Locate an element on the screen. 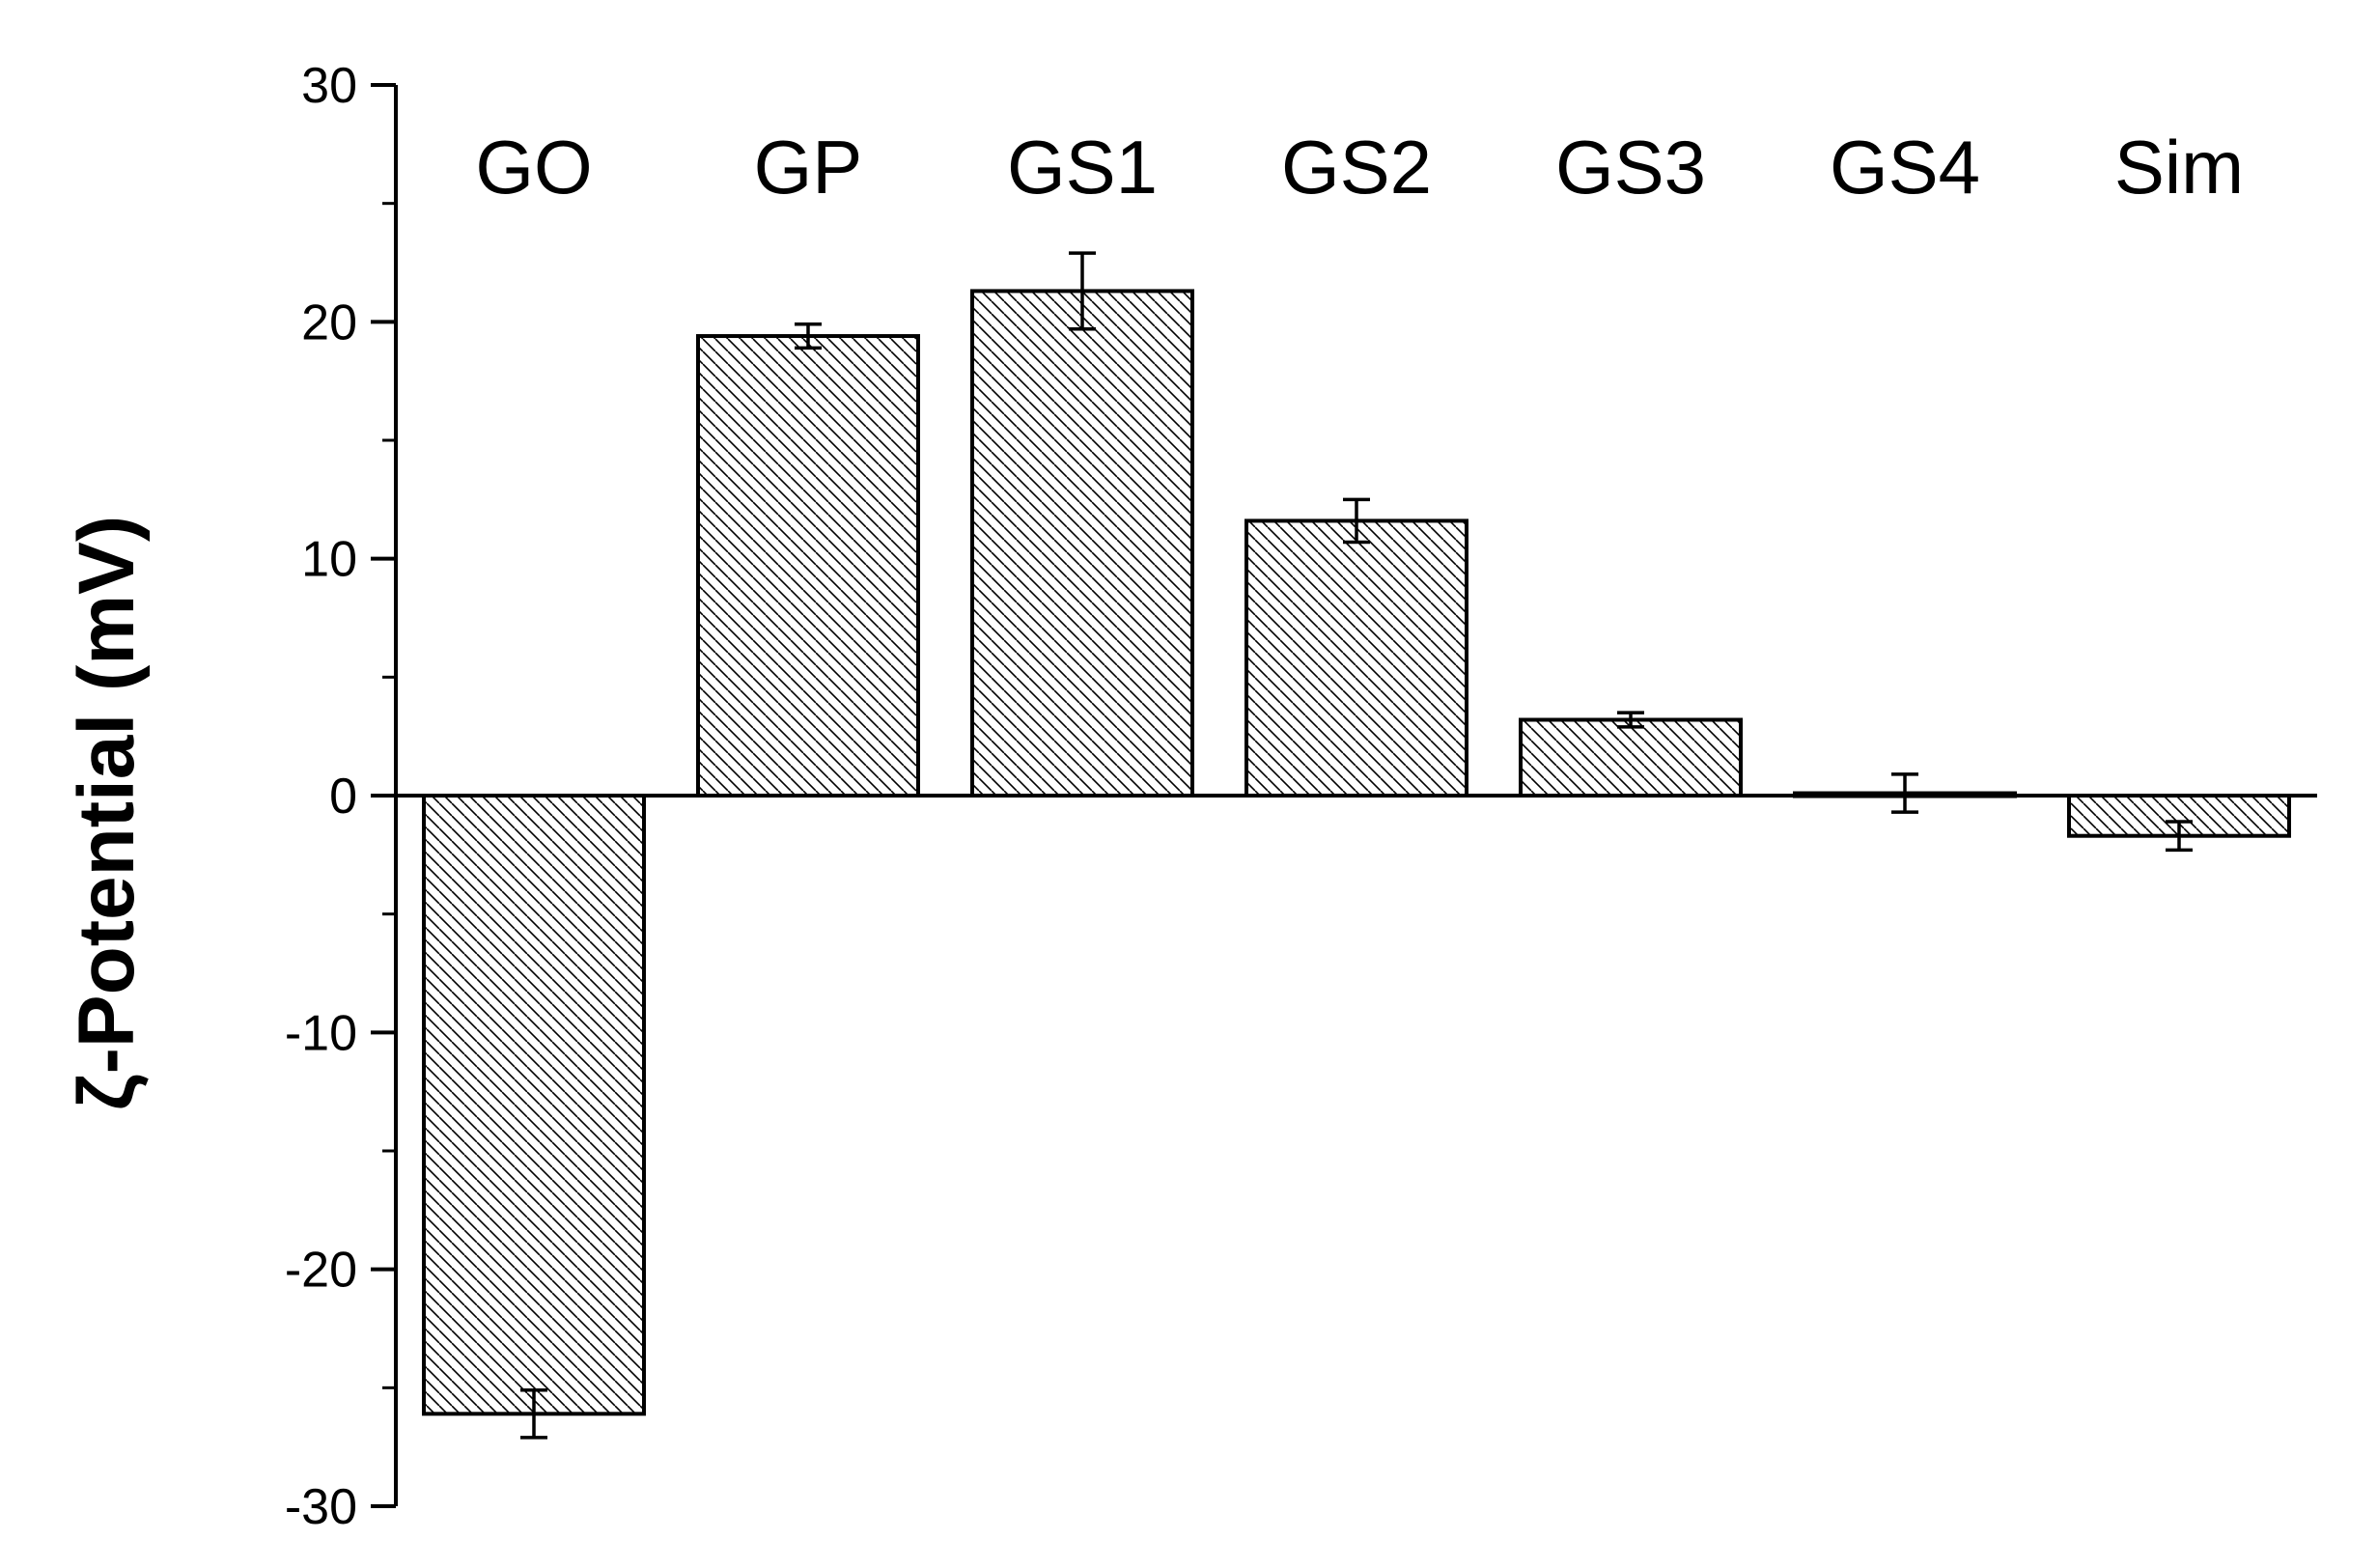 The image size is (2377, 1568). bar-gs2 is located at coordinates (1356, 658).